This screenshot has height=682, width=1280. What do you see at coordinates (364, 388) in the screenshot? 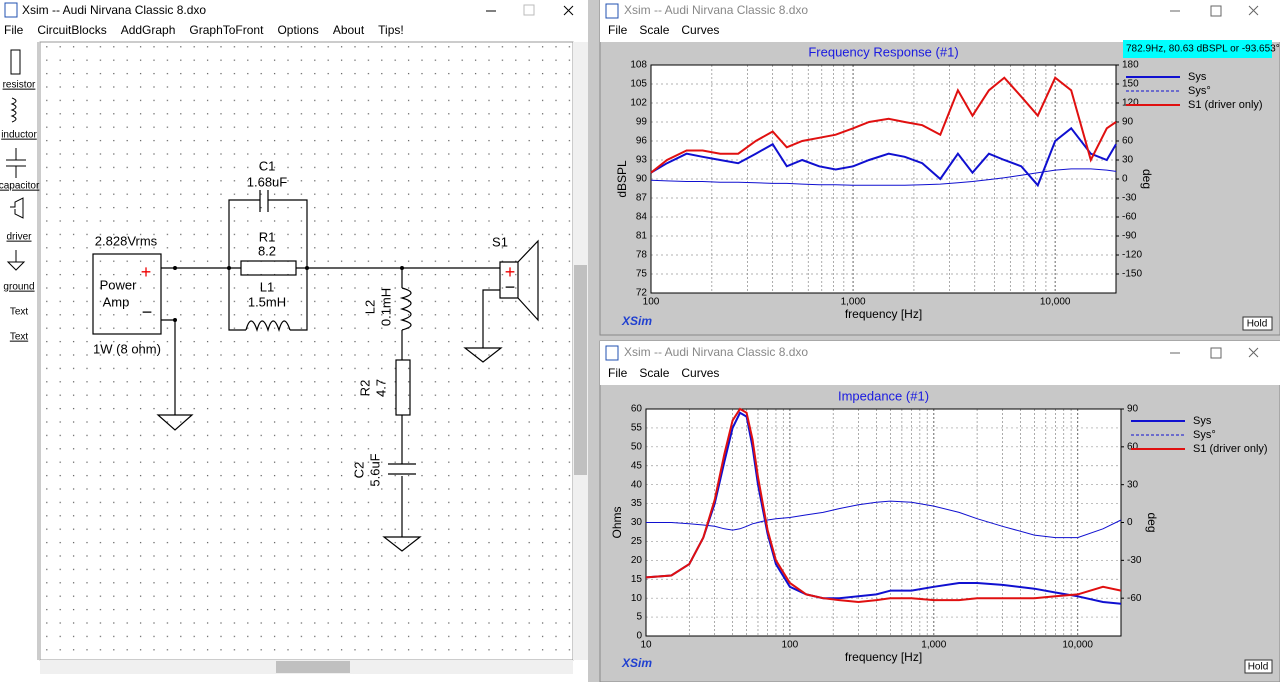
I see `label: R2` at bounding box center [364, 388].